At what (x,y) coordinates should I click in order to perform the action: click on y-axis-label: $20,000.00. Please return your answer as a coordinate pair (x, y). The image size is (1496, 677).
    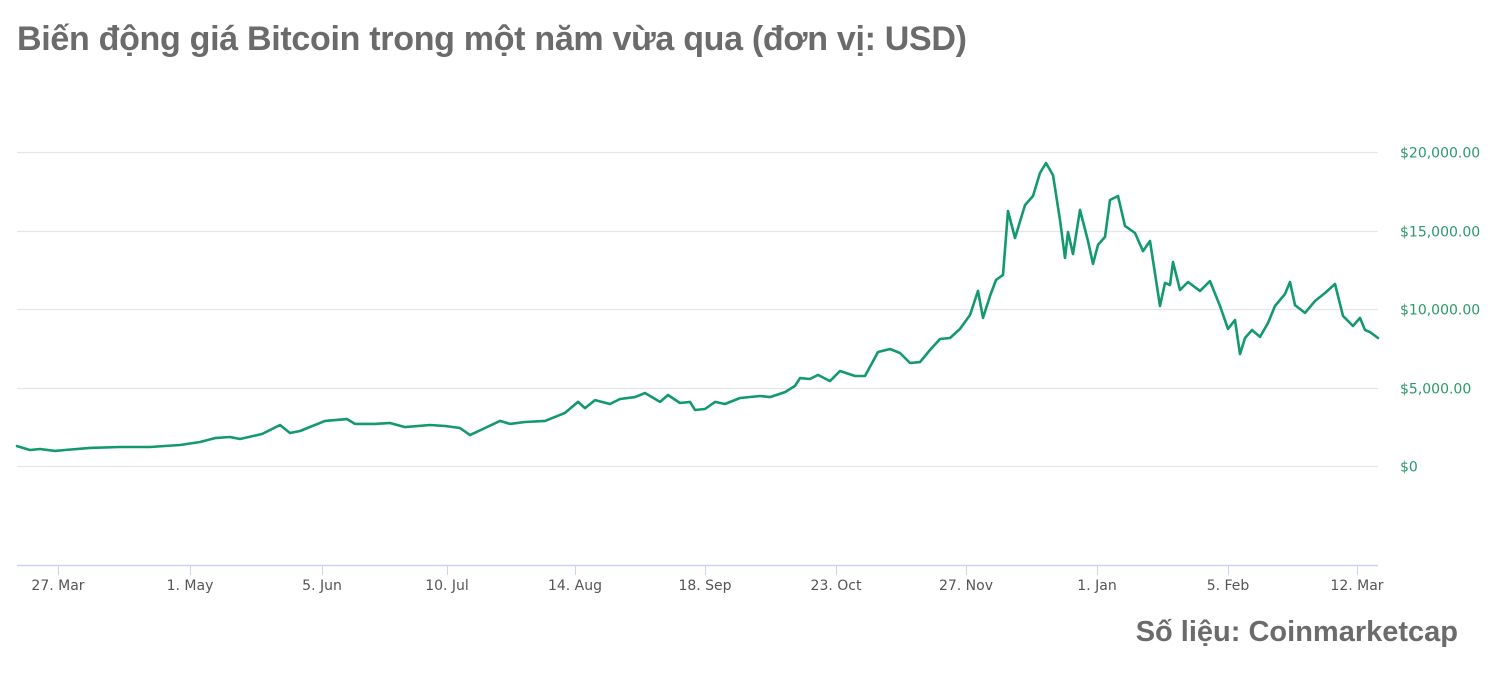
    Looking at the image, I should click on (1440, 154).